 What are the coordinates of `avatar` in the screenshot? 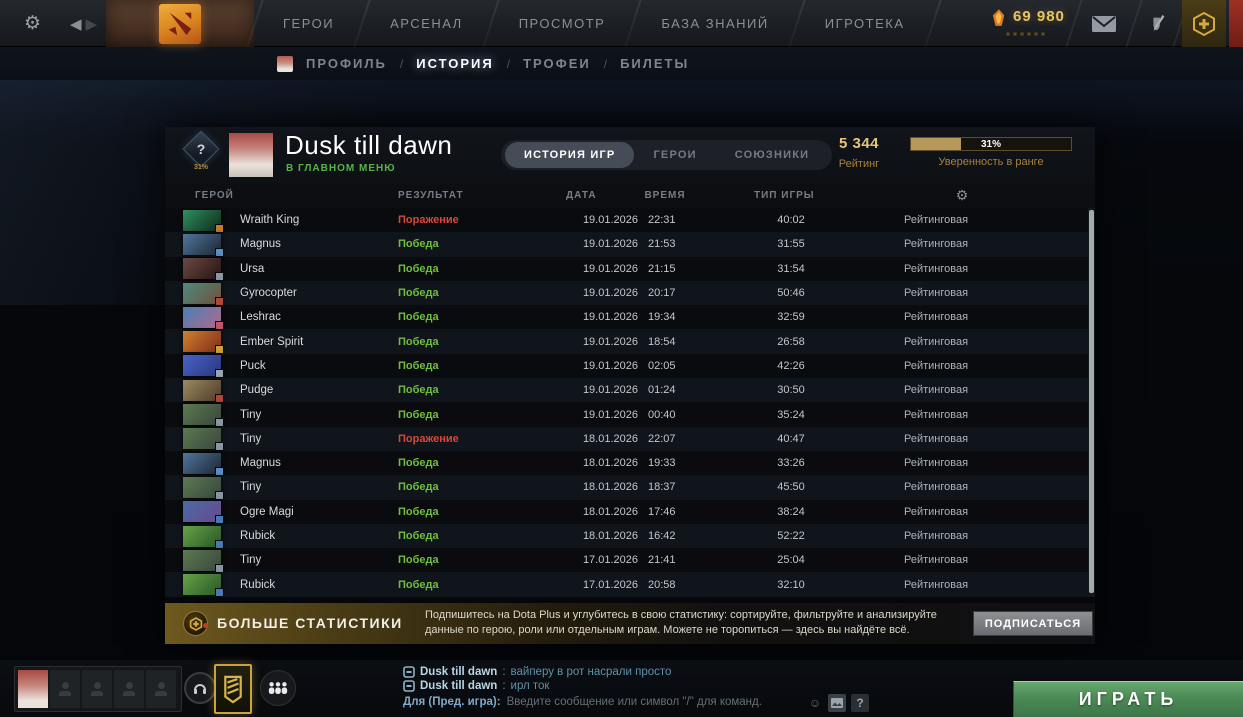 It's located at (251, 155).